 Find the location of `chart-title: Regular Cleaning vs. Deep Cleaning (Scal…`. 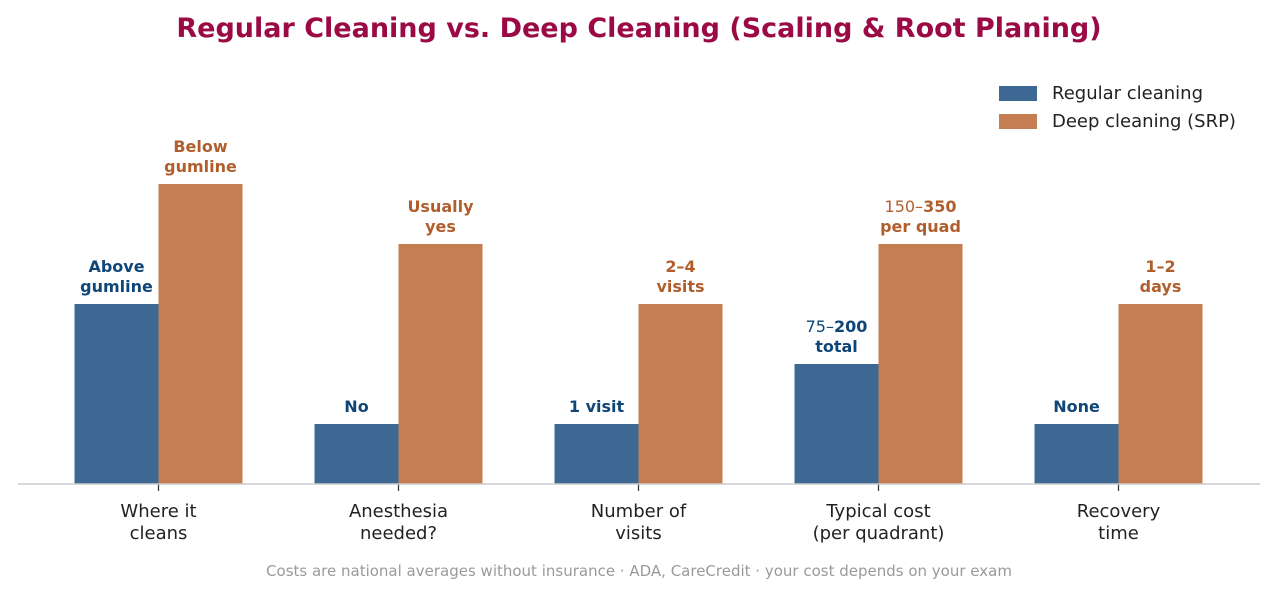

chart-title: Regular Cleaning vs. Deep Cleaning (Scal… is located at coordinates (639, 28).